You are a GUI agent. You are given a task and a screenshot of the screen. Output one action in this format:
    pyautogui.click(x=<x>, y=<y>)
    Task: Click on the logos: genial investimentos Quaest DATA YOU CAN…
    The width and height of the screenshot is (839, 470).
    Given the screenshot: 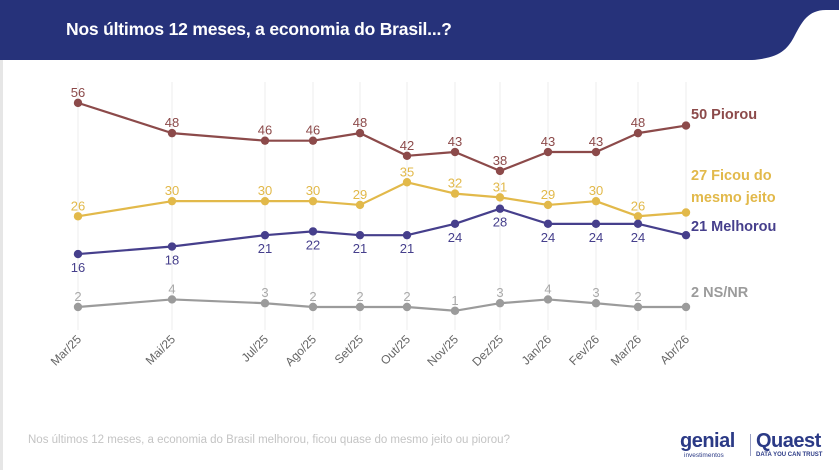 What is the action you would take?
    pyautogui.click(x=755, y=446)
    